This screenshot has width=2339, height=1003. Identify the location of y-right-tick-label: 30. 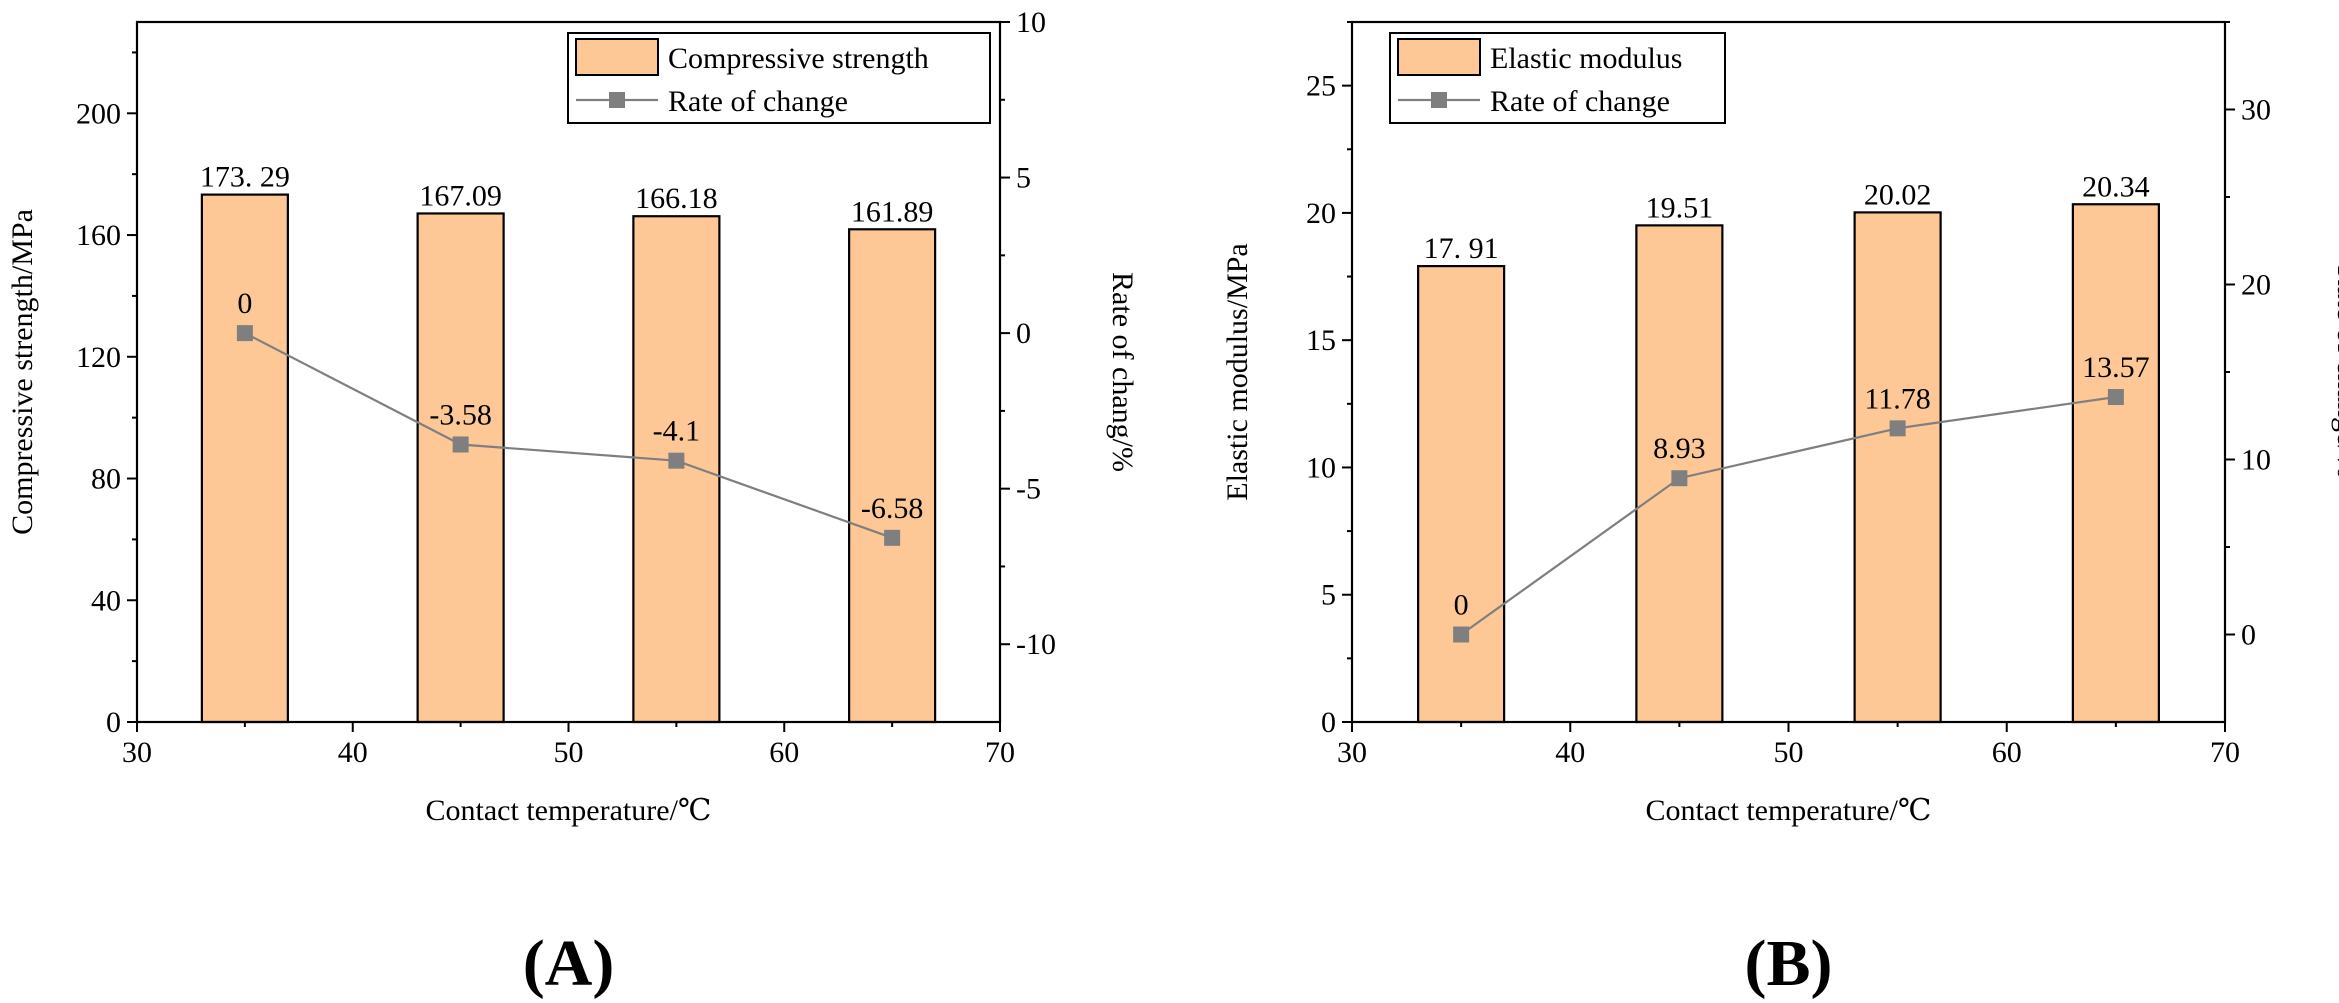
(2256, 110).